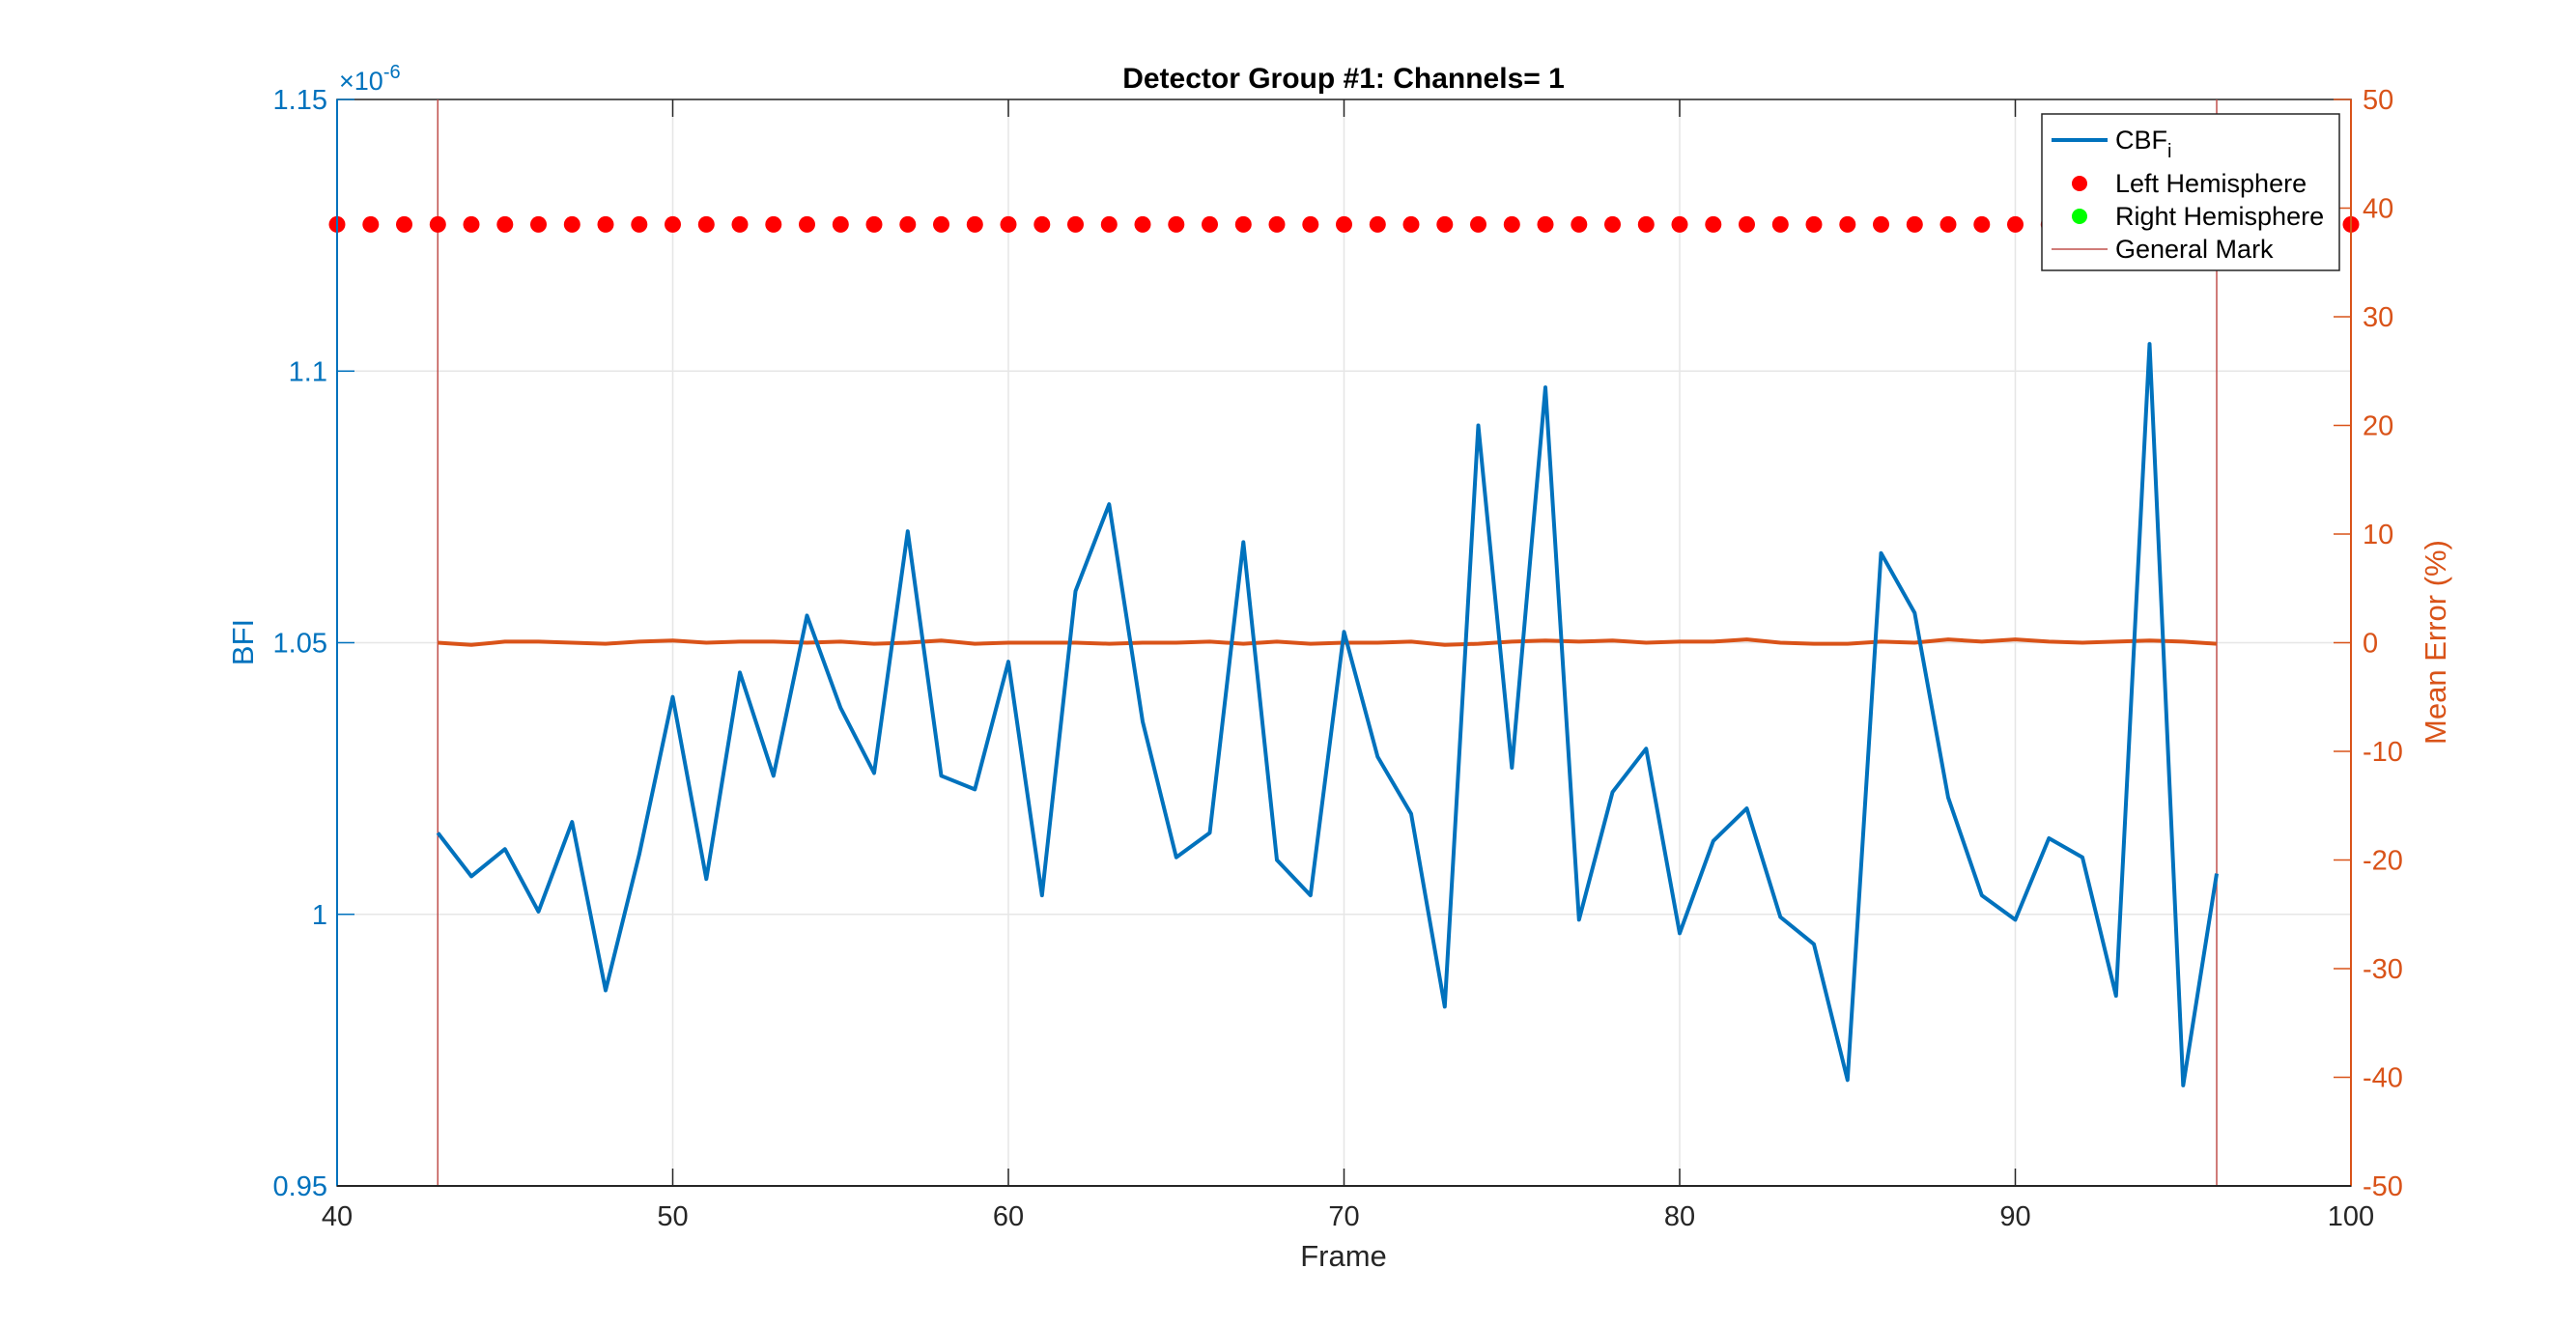  I want to click on y-right-tick-label: -30, so click(2383, 969).